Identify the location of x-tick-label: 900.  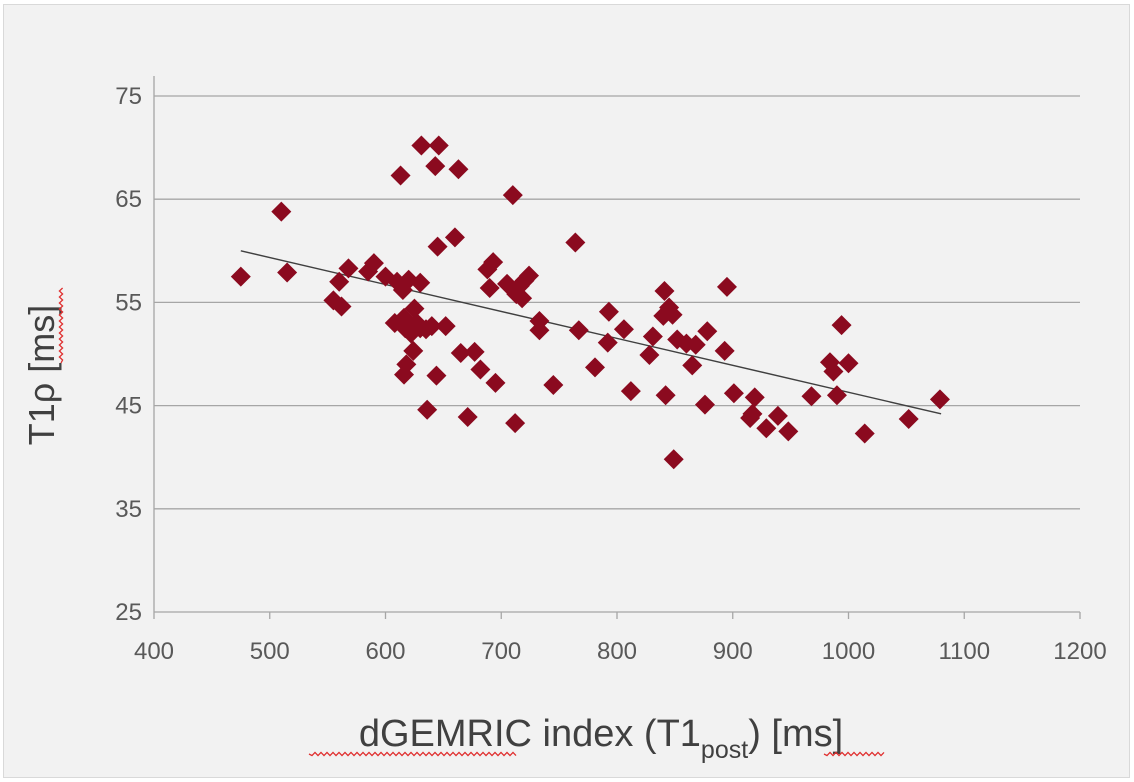
(733, 651).